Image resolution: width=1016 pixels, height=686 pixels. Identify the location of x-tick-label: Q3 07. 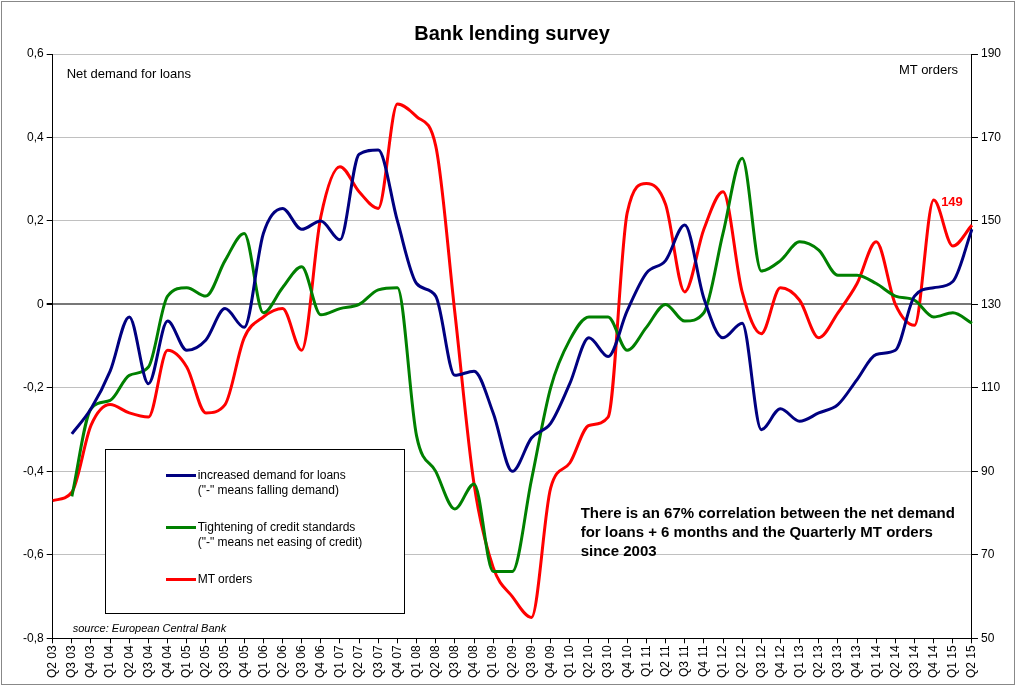
(377, 662).